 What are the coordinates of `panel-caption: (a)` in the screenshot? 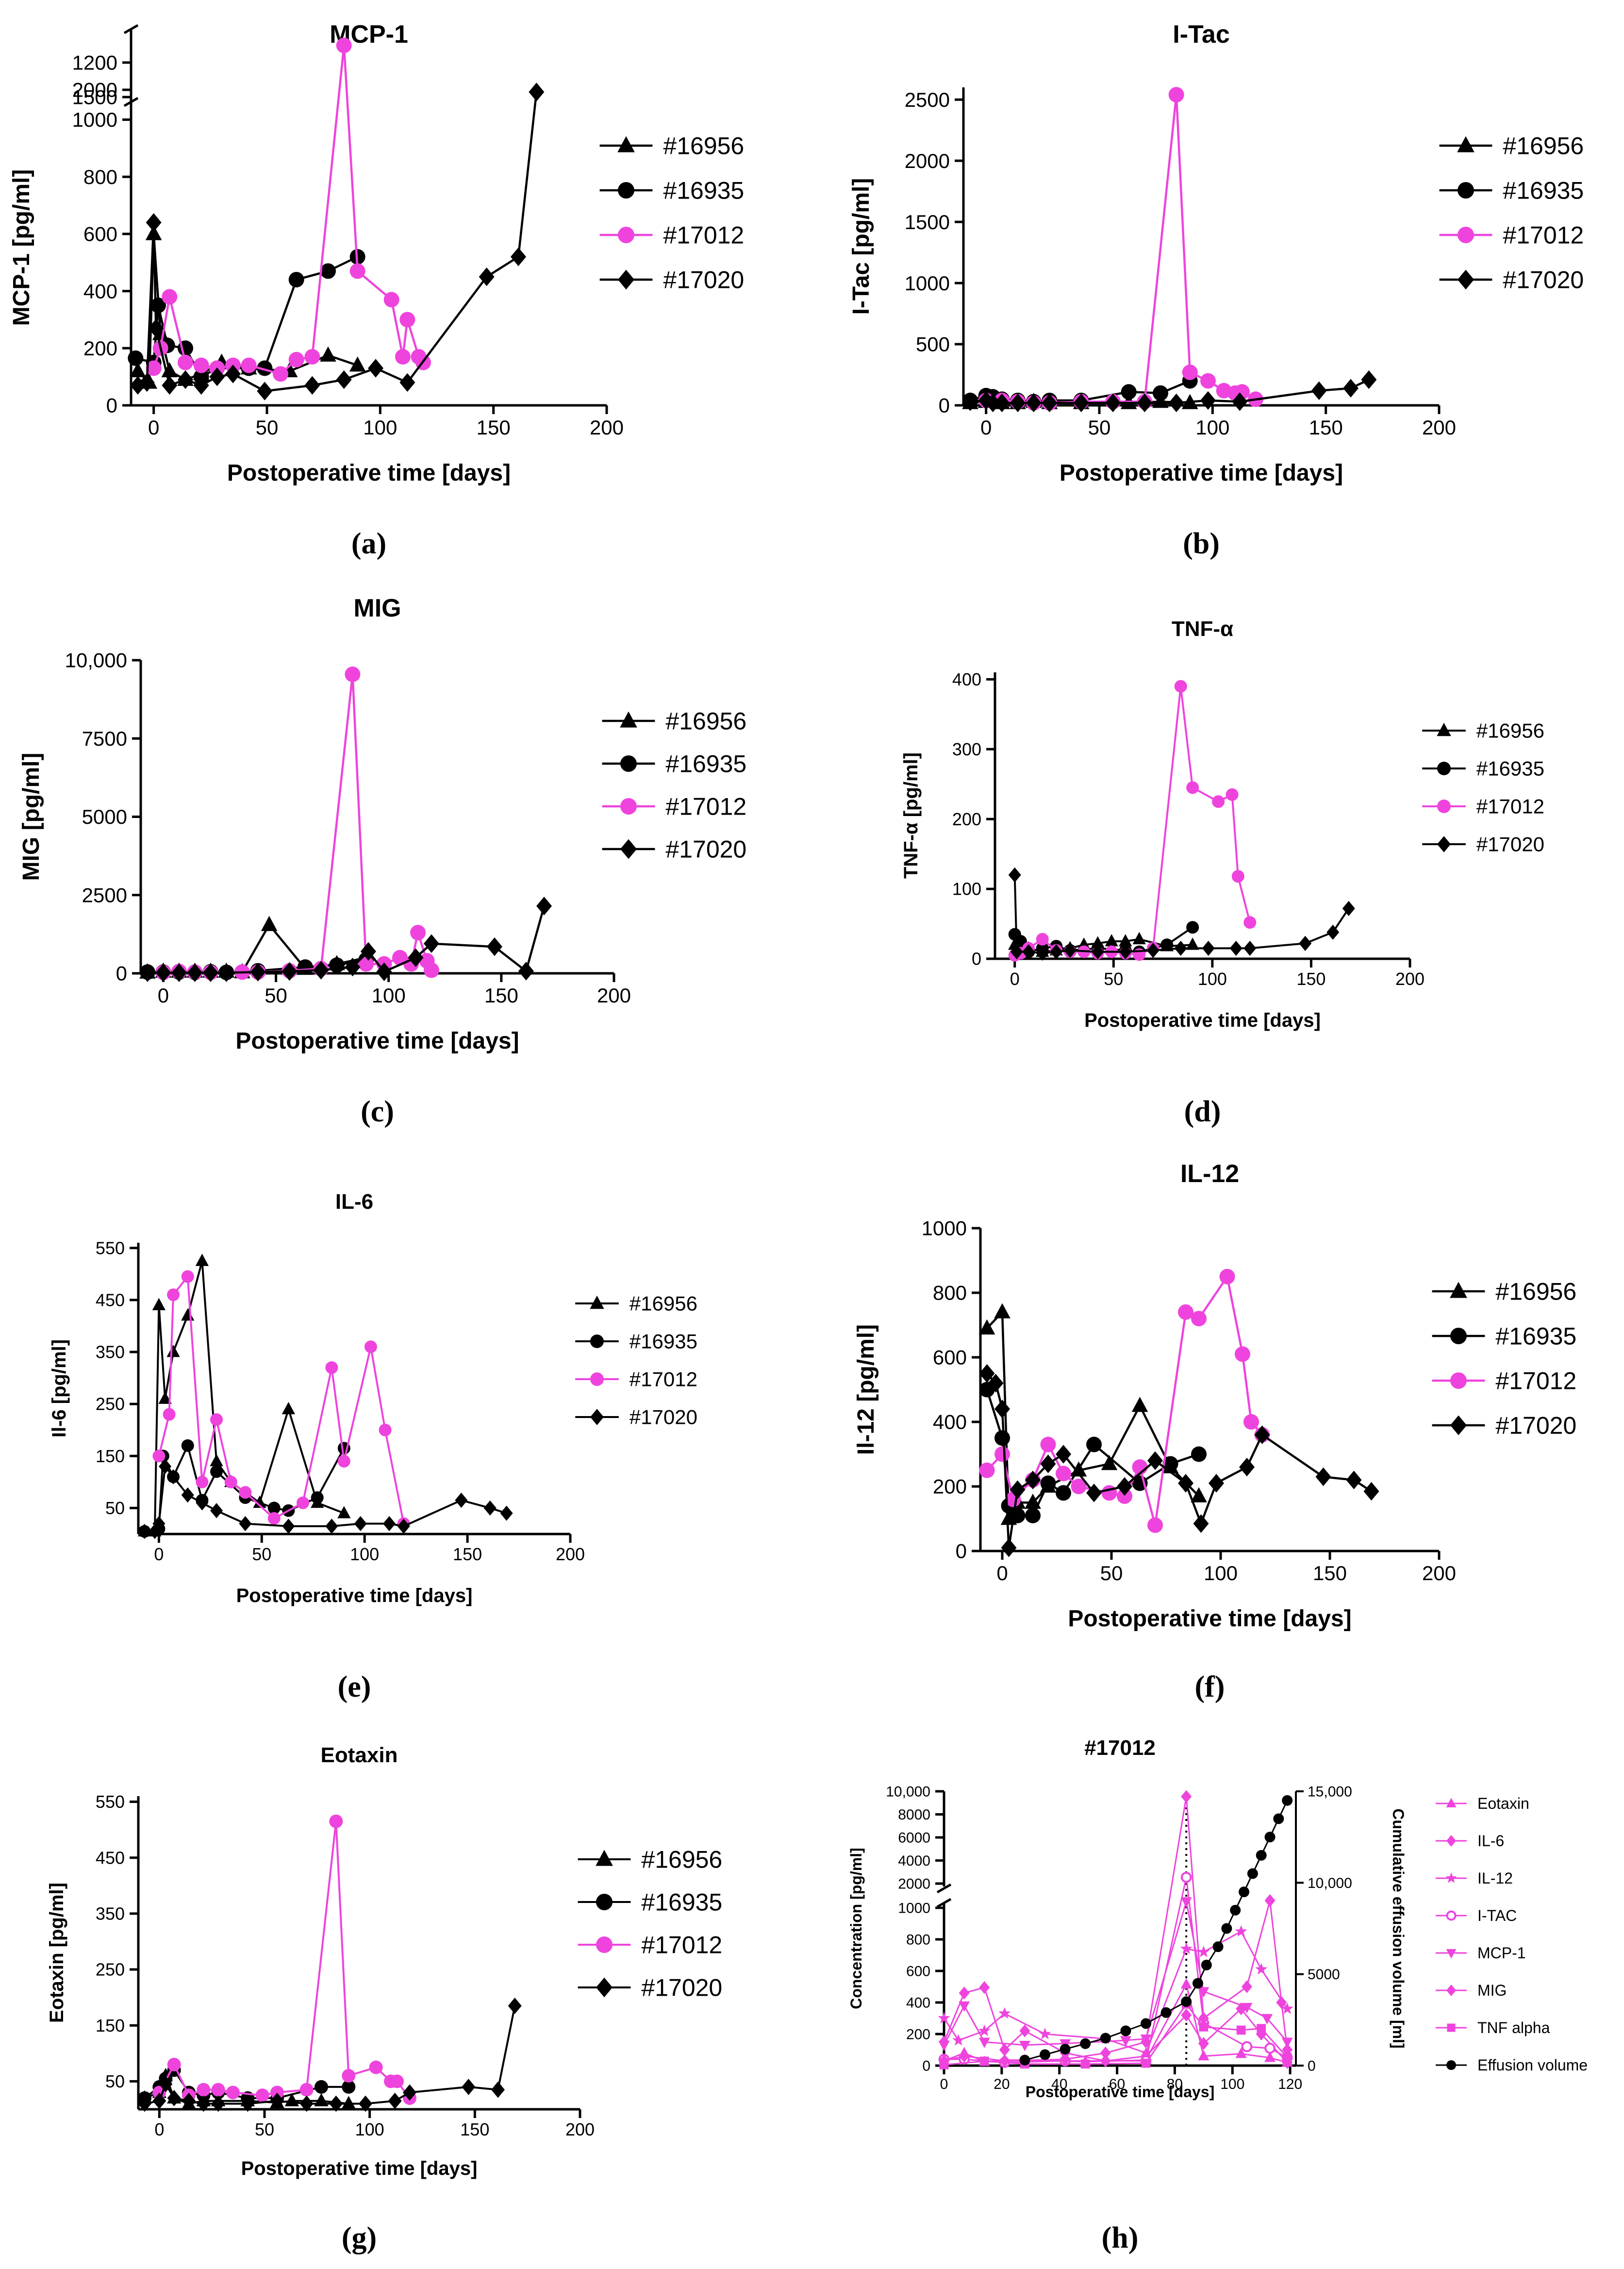 It's located at (368, 543).